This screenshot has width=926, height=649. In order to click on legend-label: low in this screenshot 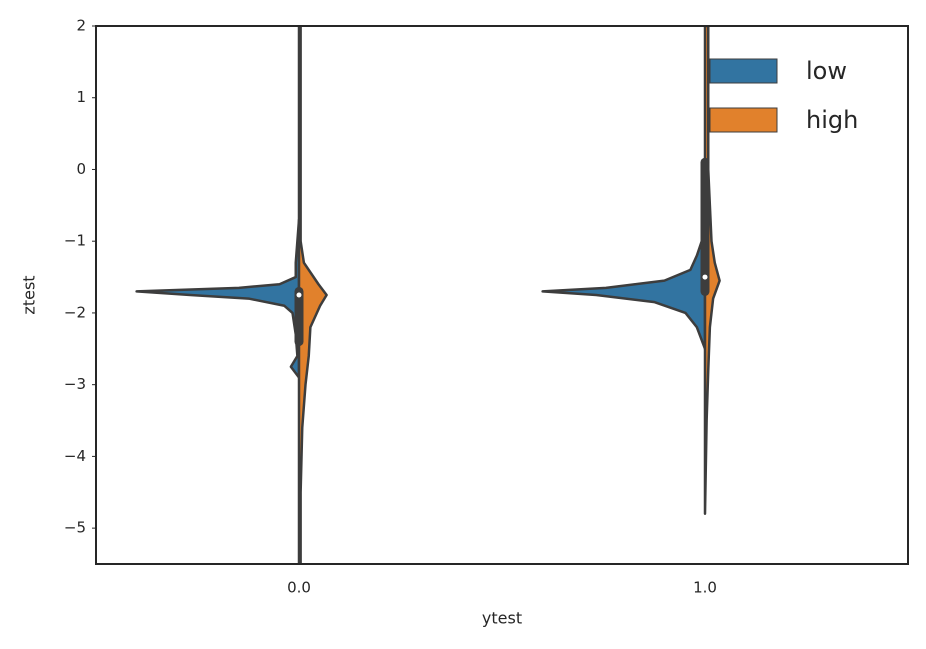, I will do `click(826, 71)`.